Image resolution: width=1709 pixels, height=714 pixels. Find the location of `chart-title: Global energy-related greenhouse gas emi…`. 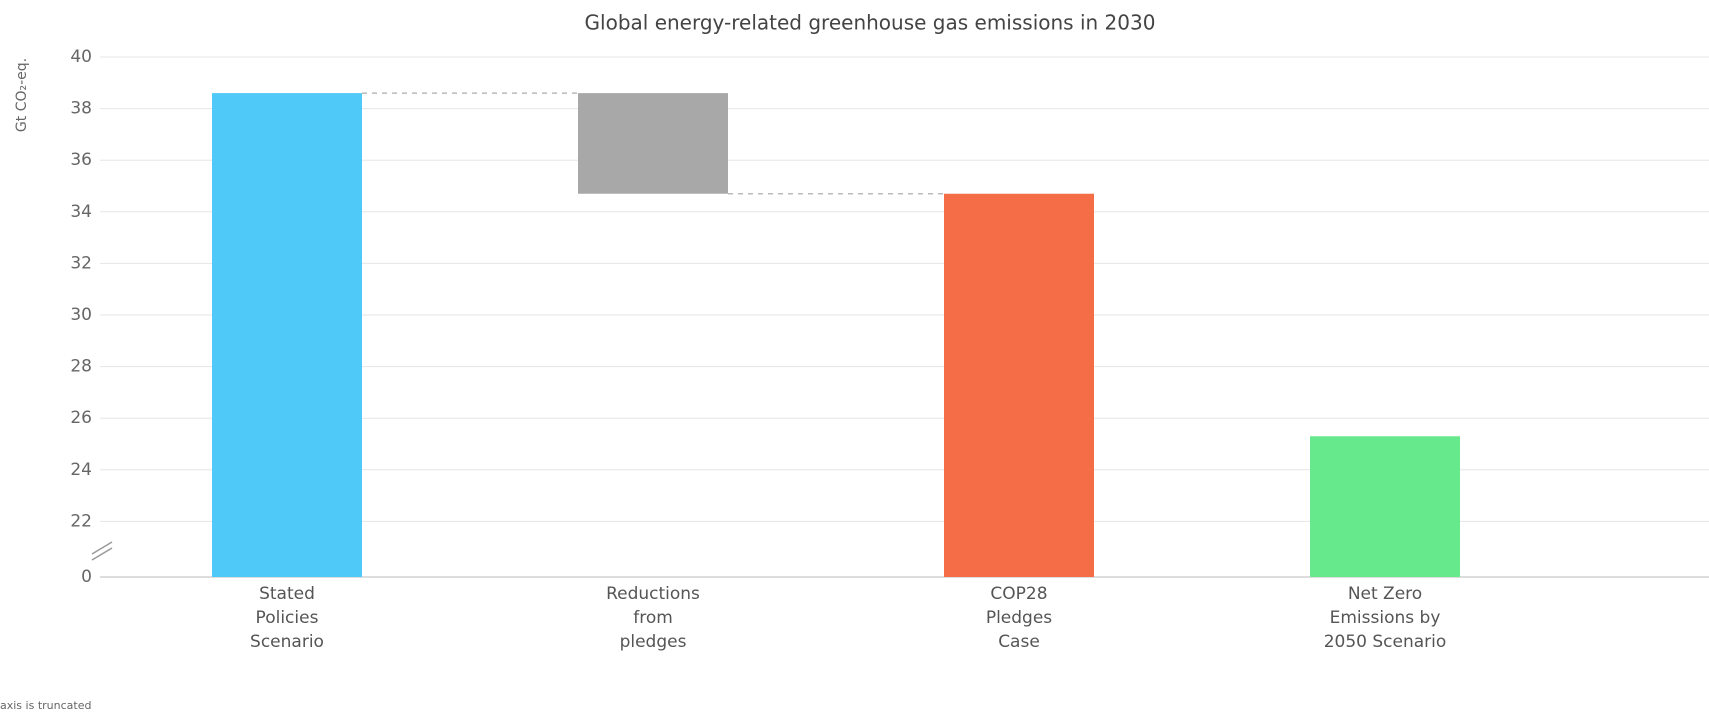

chart-title: Global energy-related greenhouse gas emi… is located at coordinates (870, 23).